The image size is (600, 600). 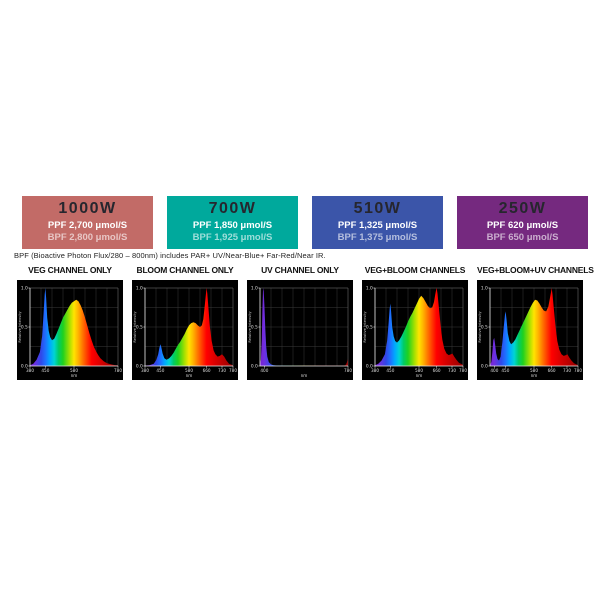 I want to click on wattage-label: 1000W, so click(x=87, y=209).